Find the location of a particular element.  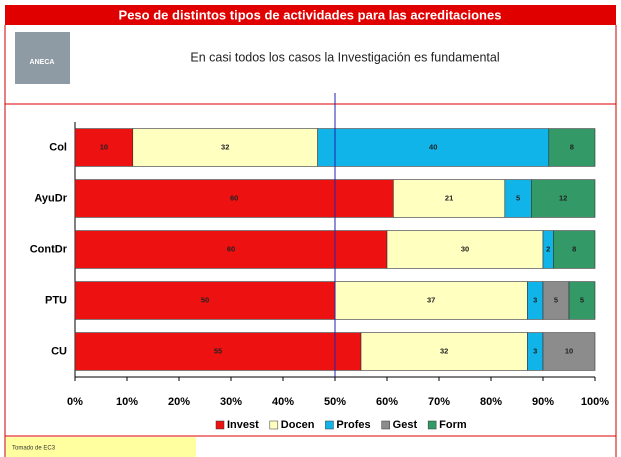

legend-label: Gest is located at coordinates (405, 425).